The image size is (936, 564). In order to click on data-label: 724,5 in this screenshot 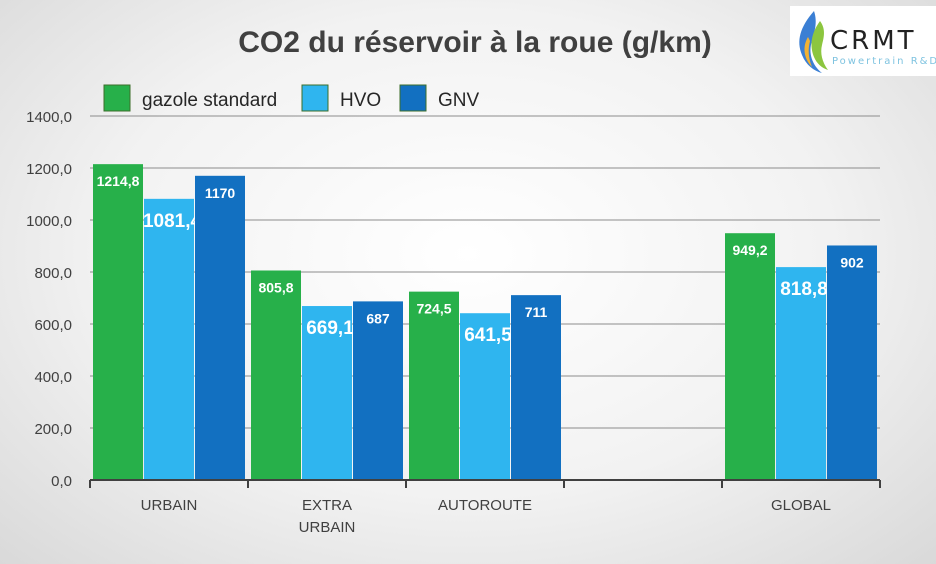, I will do `click(433, 309)`.